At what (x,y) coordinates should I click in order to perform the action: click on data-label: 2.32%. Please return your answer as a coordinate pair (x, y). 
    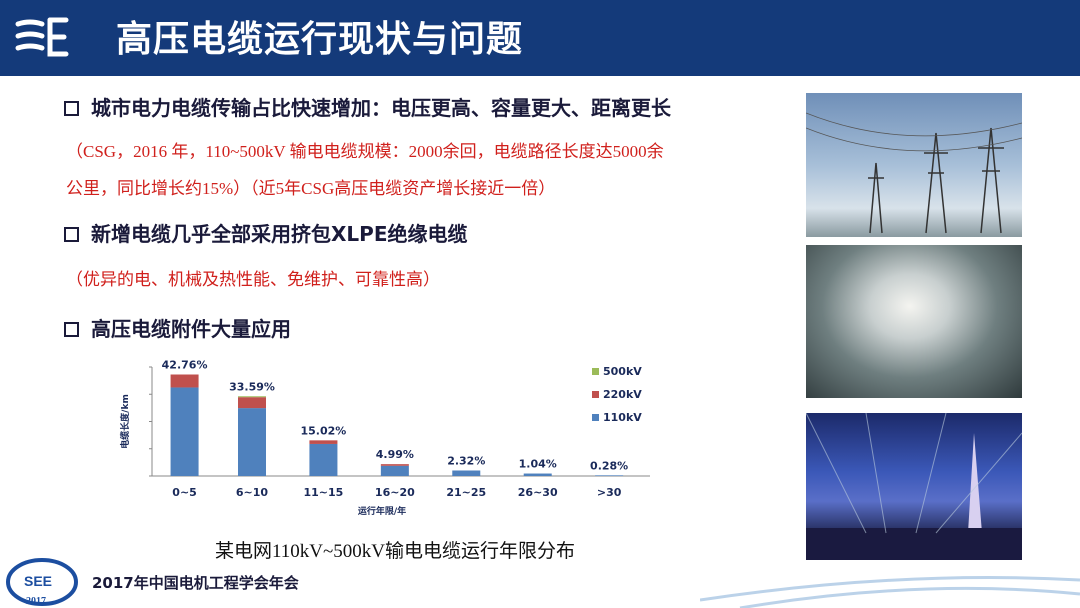
    Looking at the image, I should click on (466, 460).